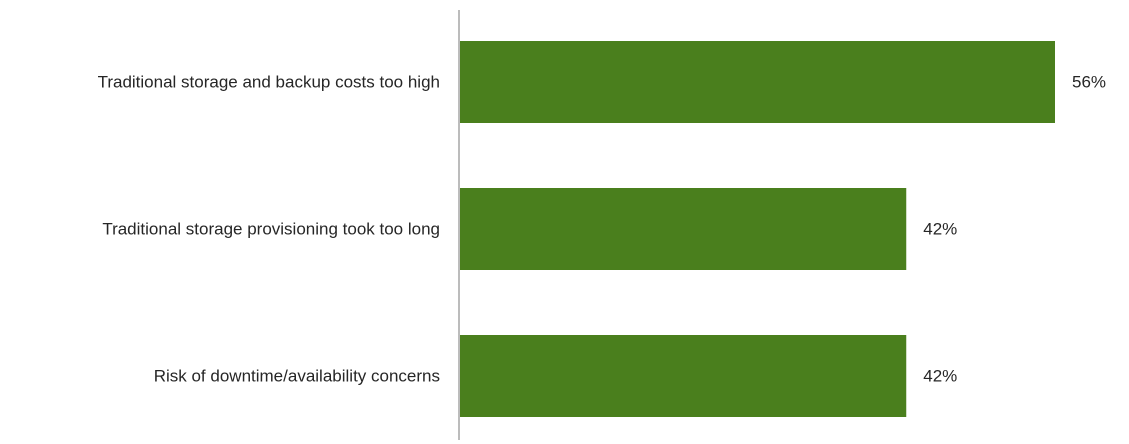 This screenshot has height=444, width=1129. Describe the element at coordinates (940, 229) in the screenshot. I see `value-label-2: 42%` at that location.